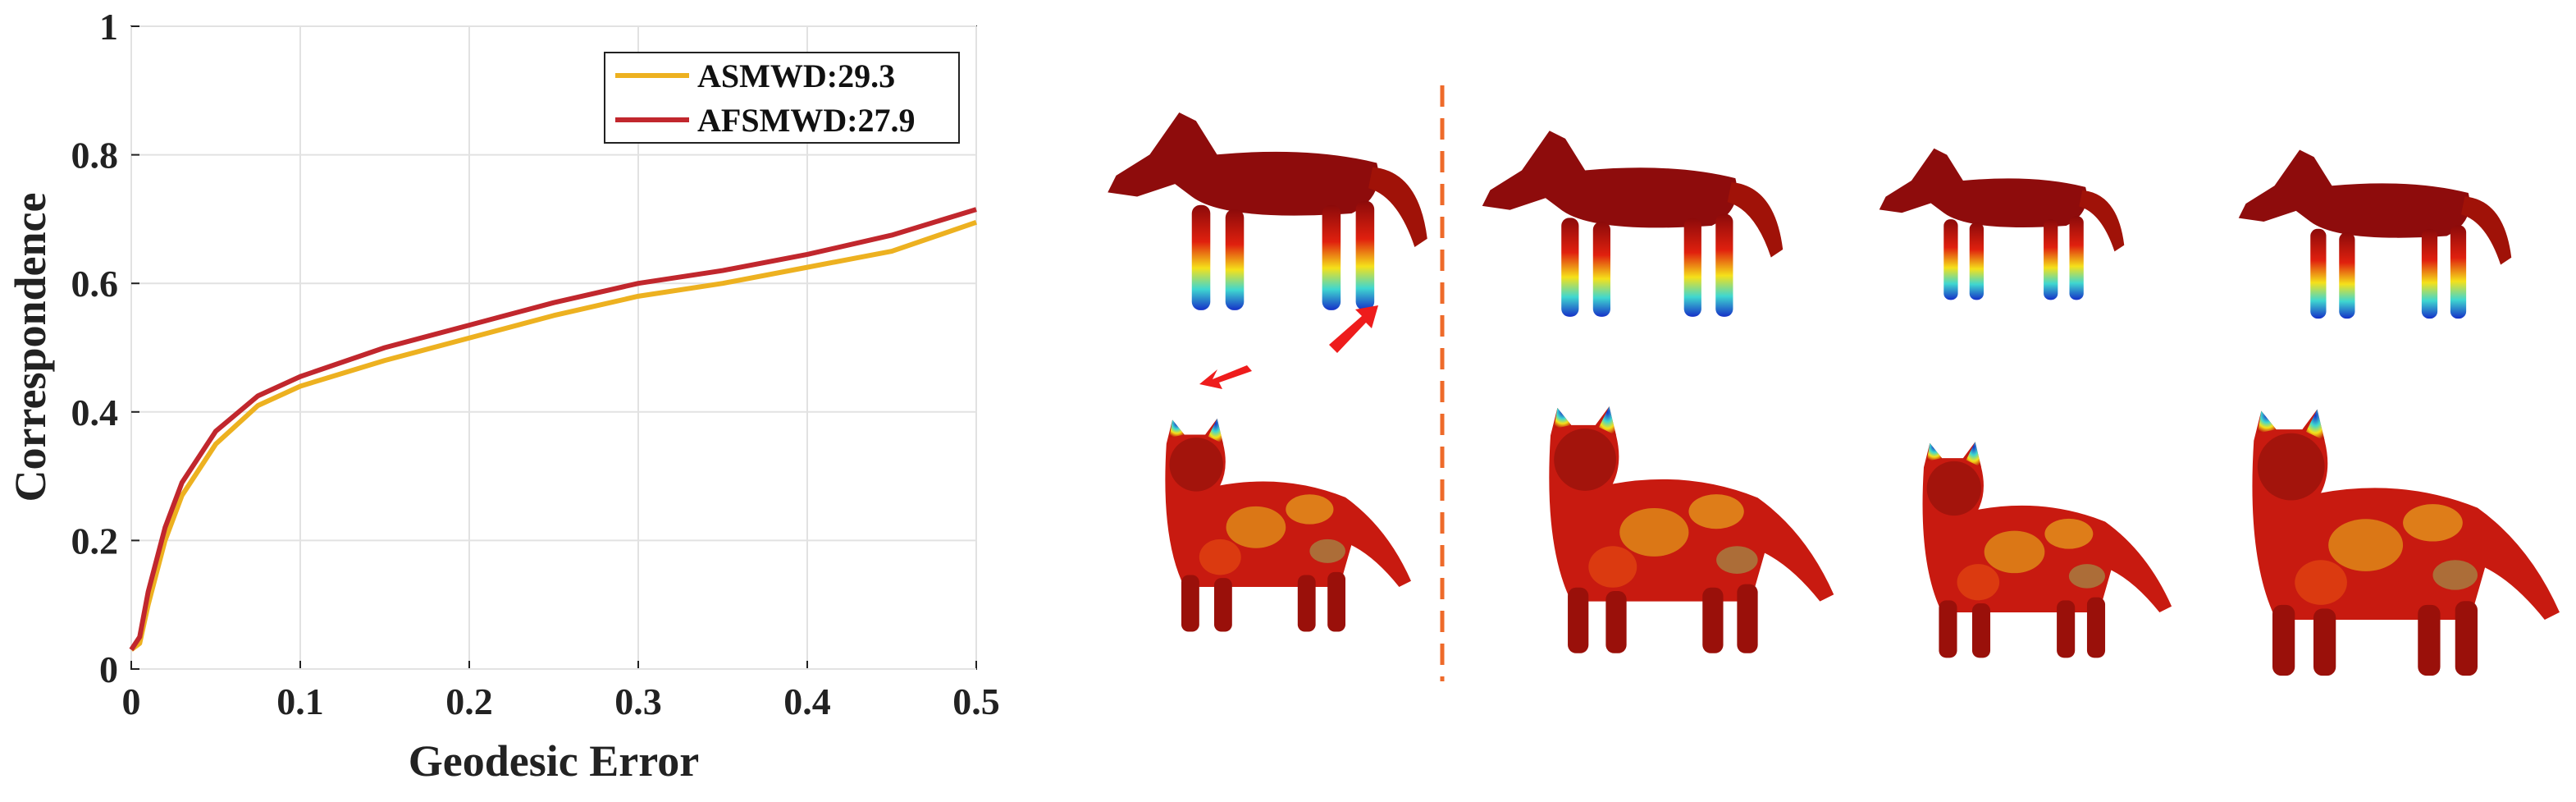 The image size is (2576, 802). I want to click on x-tick-label: 0.1, so click(300, 701).